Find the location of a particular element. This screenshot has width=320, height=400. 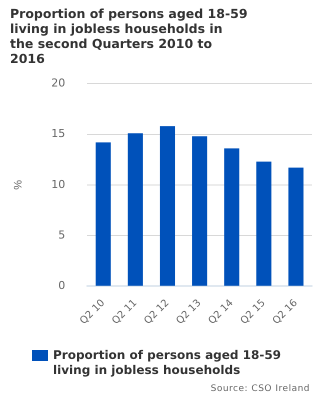

chart-title: Proportion of persons aged 18-59 living in jobless households in the second Quarters 2010 to 2016 is located at coordinates (129, 36).